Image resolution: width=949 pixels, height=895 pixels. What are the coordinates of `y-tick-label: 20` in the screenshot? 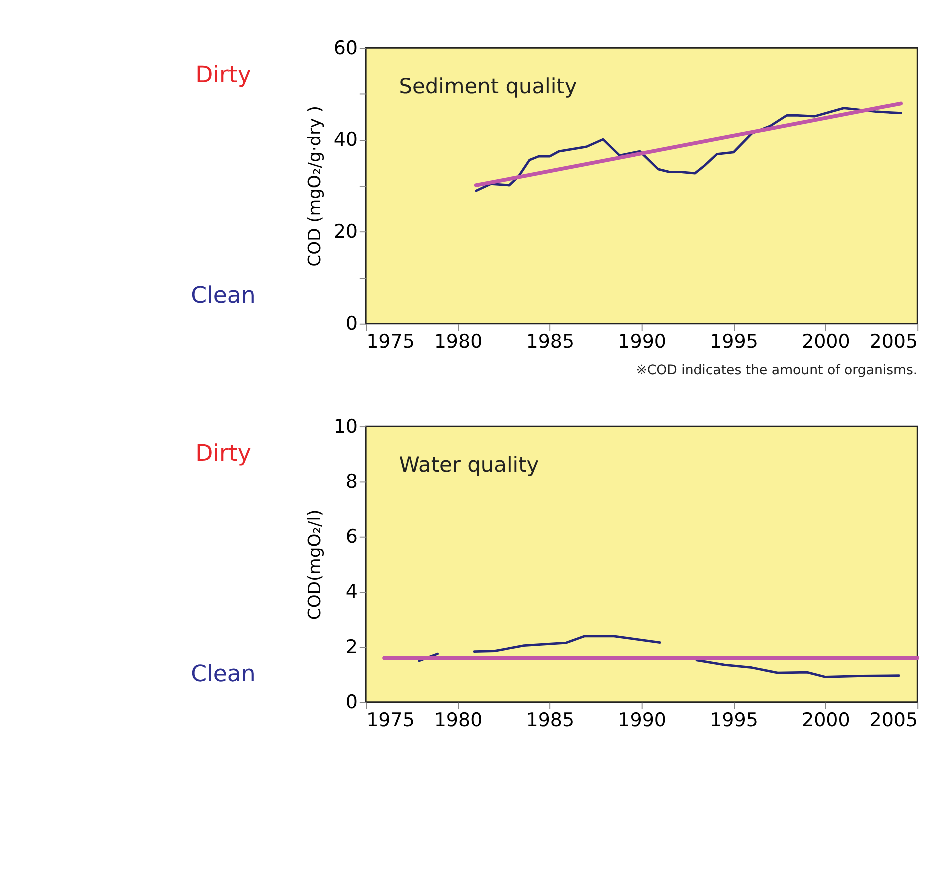 It's located at (346, 232).